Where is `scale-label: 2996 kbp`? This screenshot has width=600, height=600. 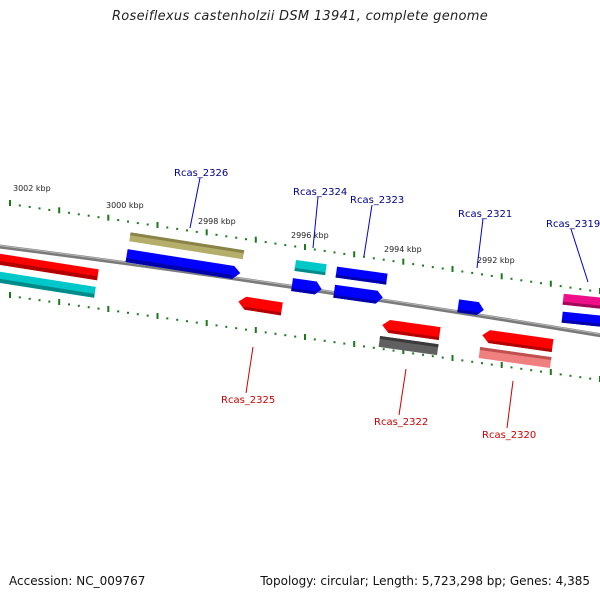 scale-label: 2996 kbp is located at coordinates (310, 235).